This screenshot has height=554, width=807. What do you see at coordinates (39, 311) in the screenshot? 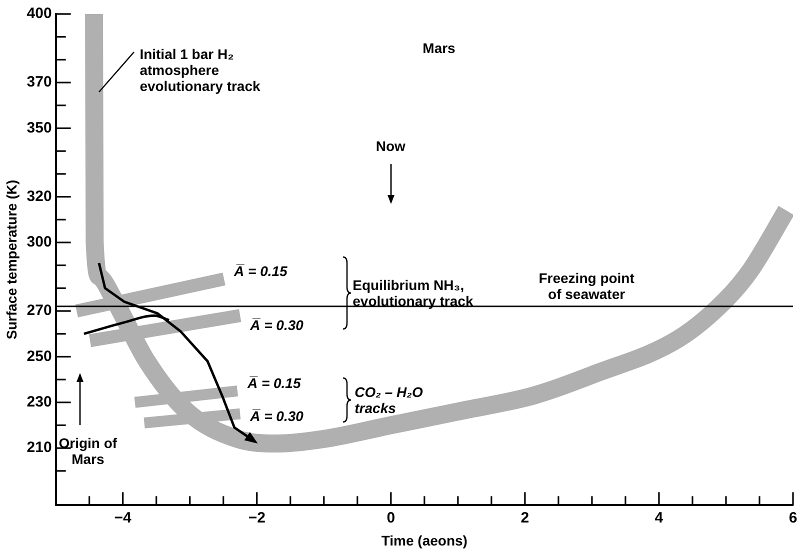
I see `y-tick-label: 270` at bounding box center [39, 311].